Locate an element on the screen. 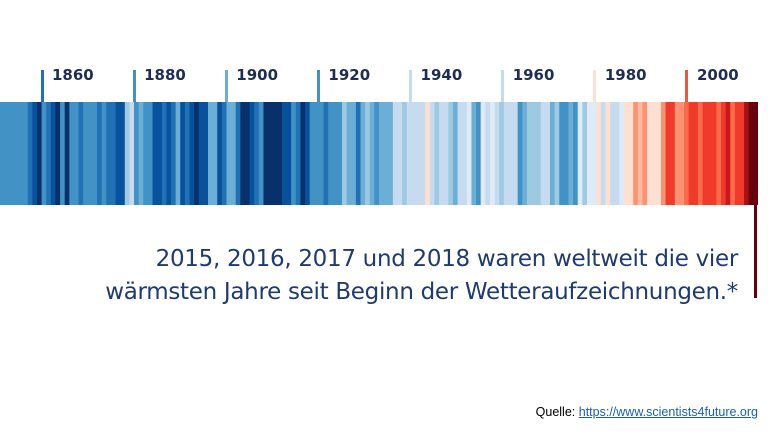  tick-label: 1860 is located at coordinates (73, 75).